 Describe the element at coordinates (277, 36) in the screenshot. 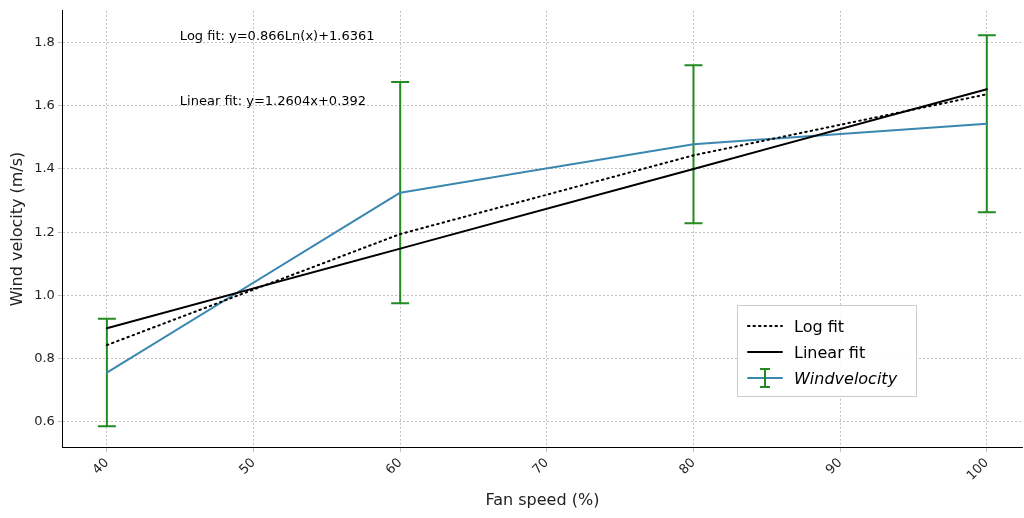

I see `annotation: Log fit: y=0.866Ln(x)+1.6361` at that location.